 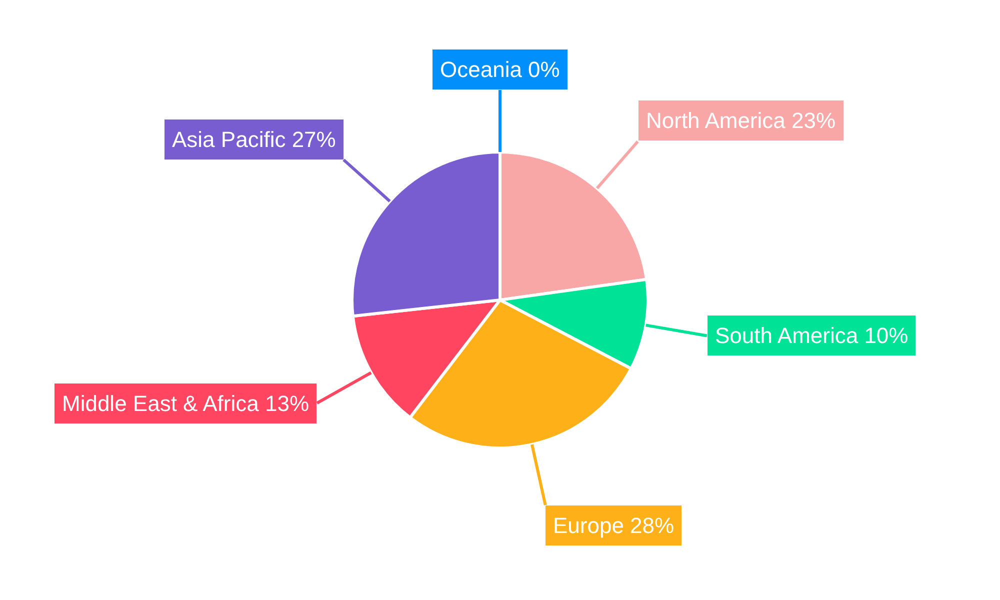 What do you see at coordinates (254, 139) in the screenshot?
I see `slice-label: Asia Pacific 27%` at bounding box center [254, 139].